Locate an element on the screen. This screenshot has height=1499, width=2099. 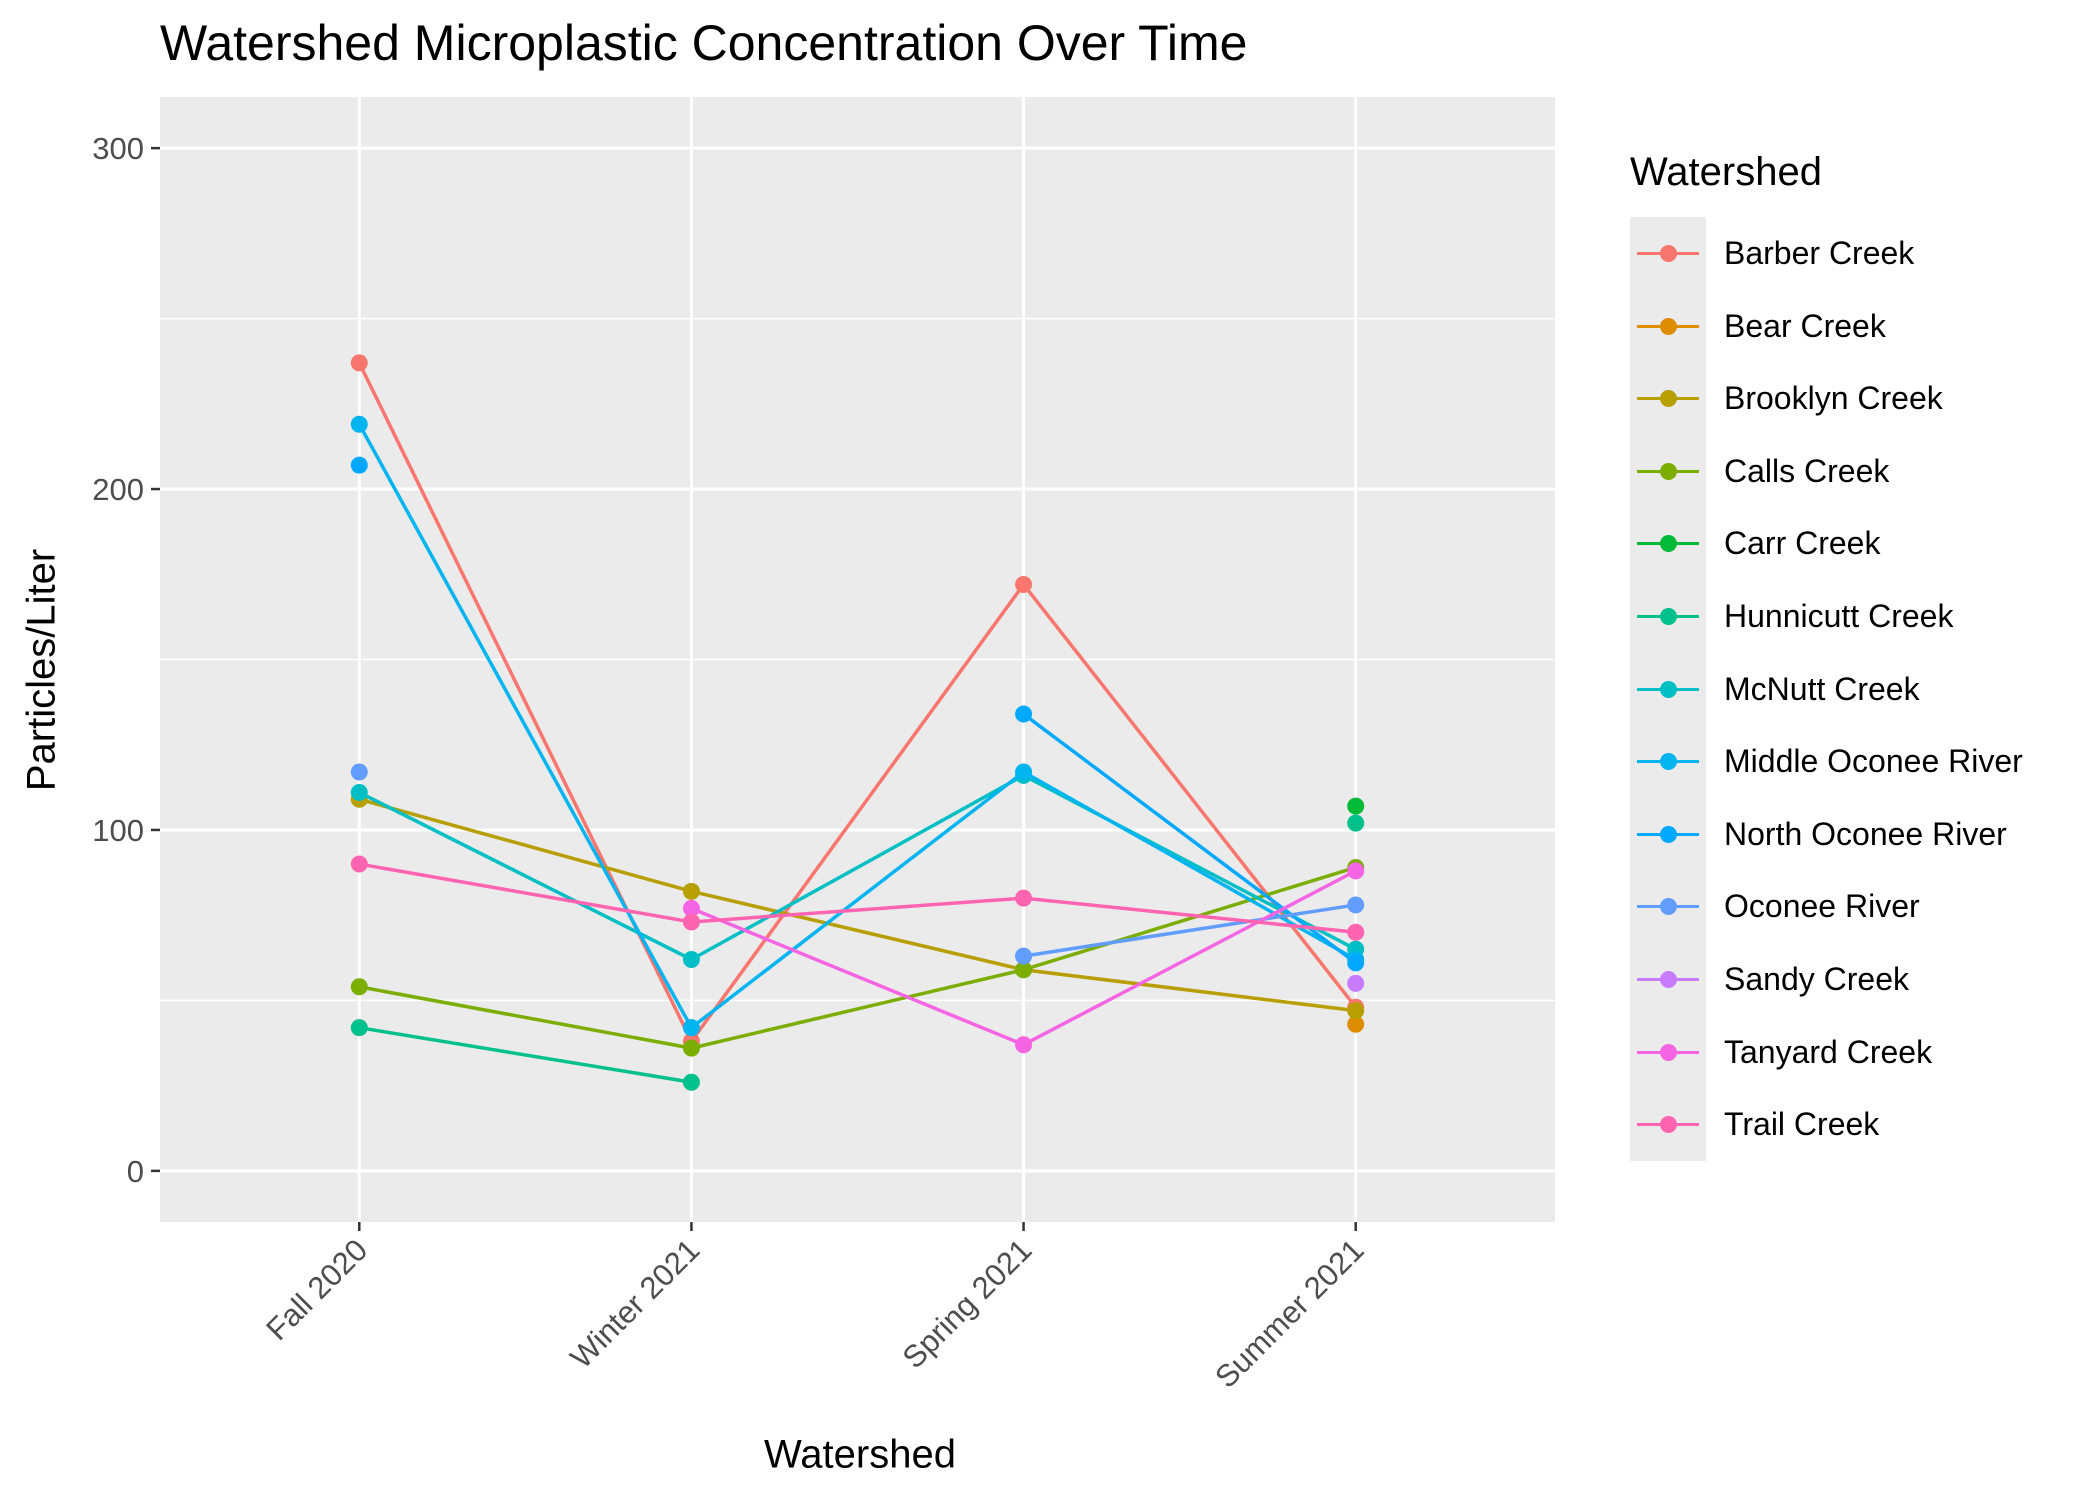
legend-label: McNutt Creek is located at coordinates (1822, 688).